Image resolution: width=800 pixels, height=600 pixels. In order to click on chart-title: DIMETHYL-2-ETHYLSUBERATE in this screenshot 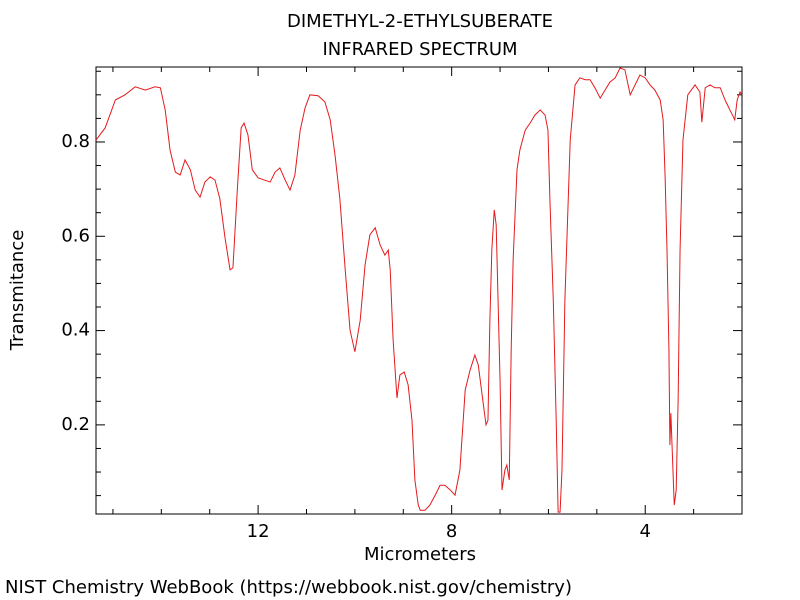, I will do `click(420, 21)`.